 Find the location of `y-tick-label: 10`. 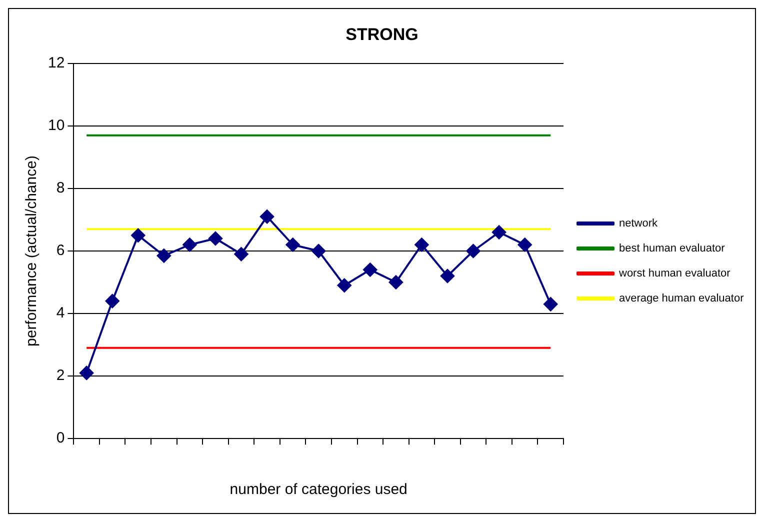

y-tick-label: 10 is located at coordinates (56, 125).